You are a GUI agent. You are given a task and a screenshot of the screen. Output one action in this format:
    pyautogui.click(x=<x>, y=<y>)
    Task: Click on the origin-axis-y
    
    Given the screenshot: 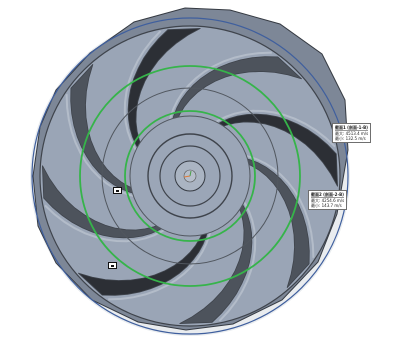 What is the action you would take?
    pyautogui.click(x=190, y=173)
    